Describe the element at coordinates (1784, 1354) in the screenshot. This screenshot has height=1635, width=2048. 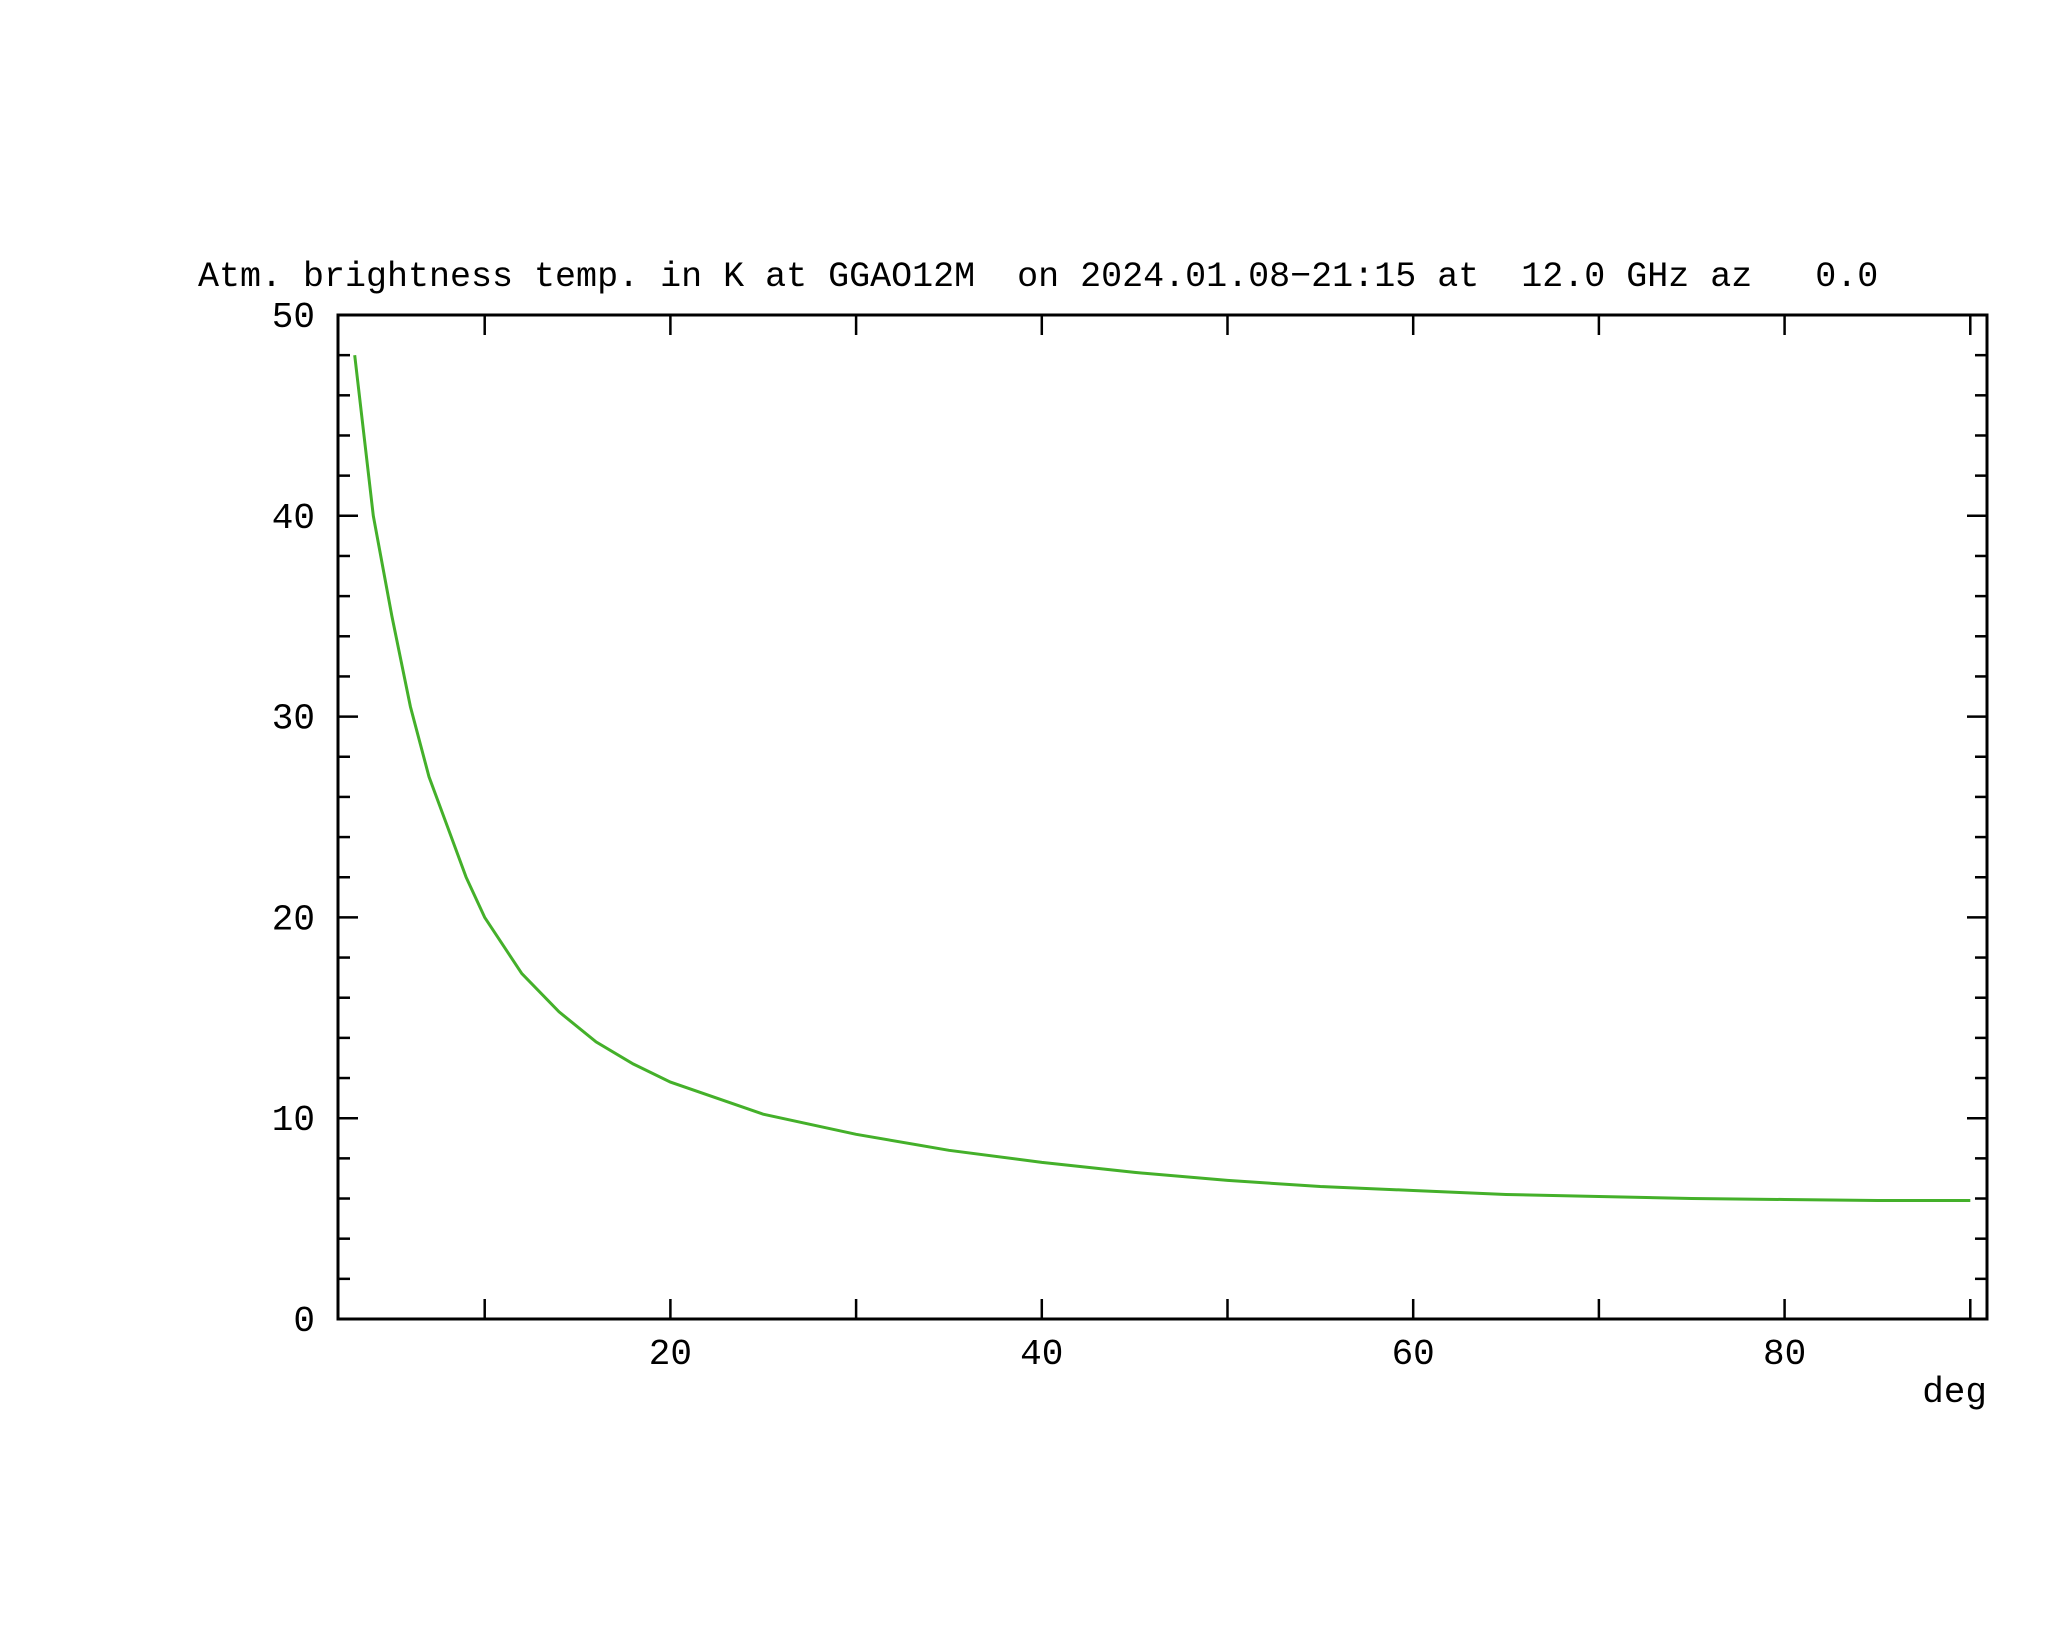
I see `x-tick-label: 80` at that location.